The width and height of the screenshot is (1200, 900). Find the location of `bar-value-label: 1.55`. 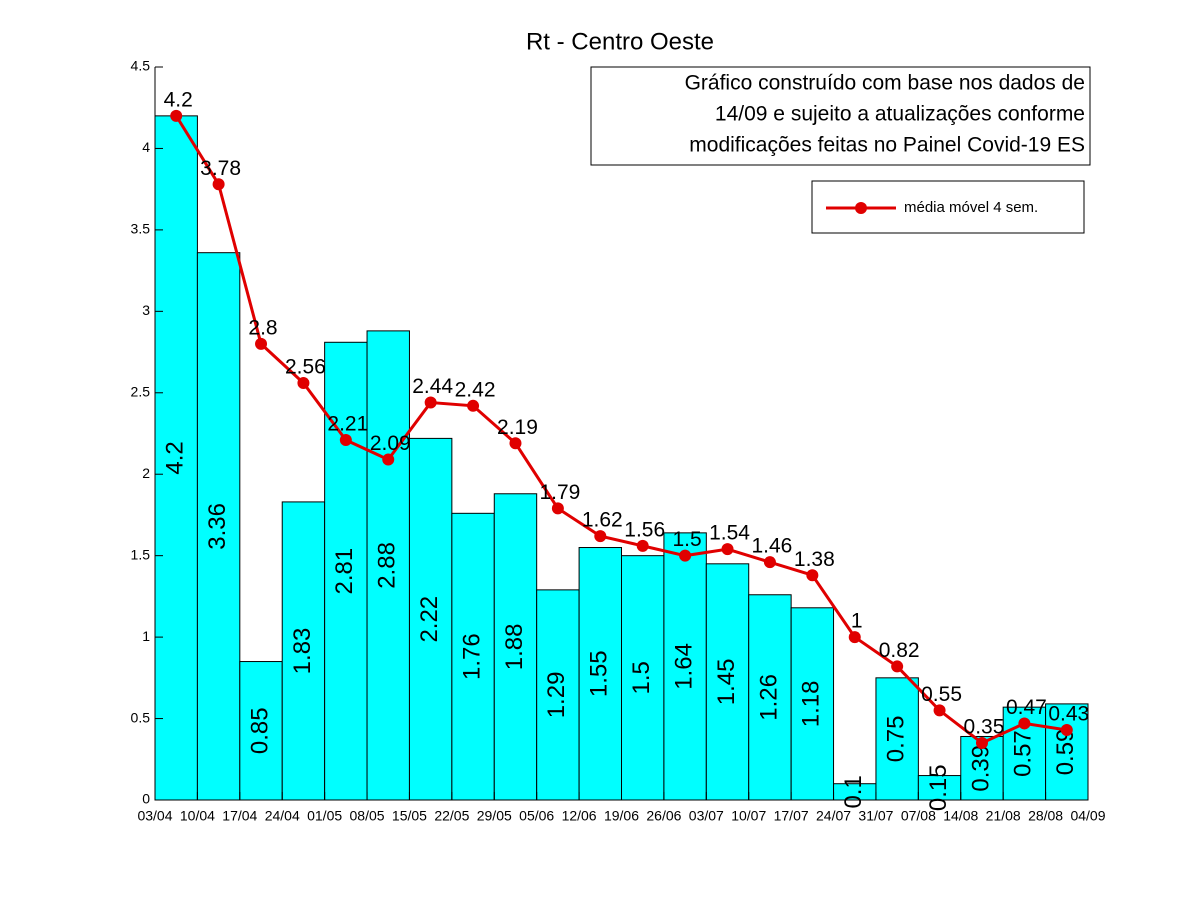

bar-value-label: 1.55 is located at coordinates (599, 673).